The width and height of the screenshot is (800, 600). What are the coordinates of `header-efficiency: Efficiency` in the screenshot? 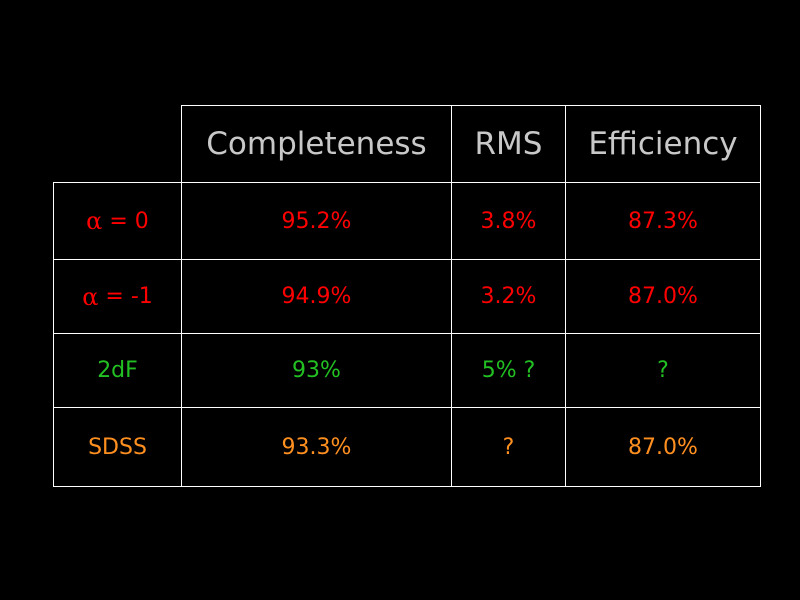 It's located at (663, 144).